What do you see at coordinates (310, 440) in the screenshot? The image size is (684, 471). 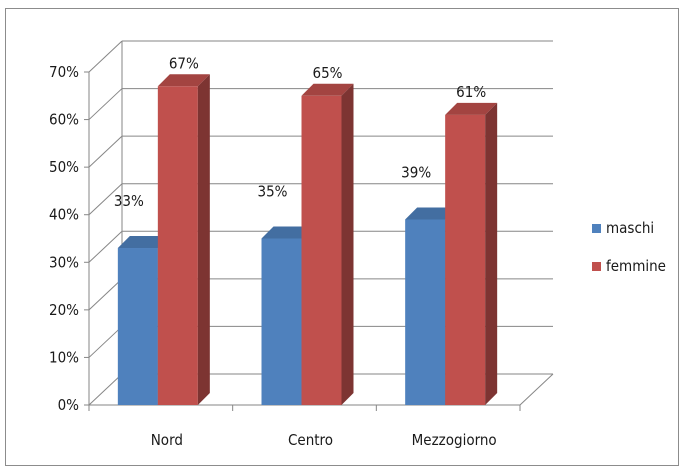 I see `x-category-label: Centro` at bounding box center [310, 440].